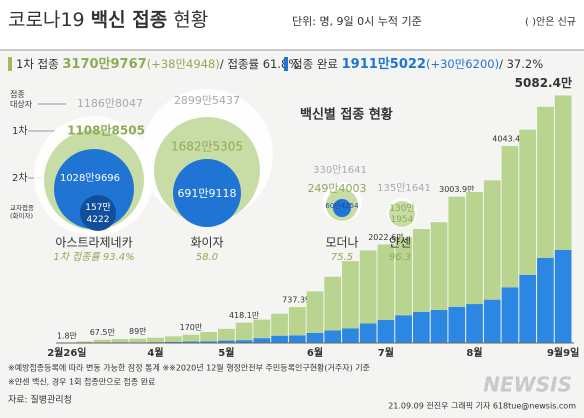 This screenshot has height=418, width=584. What do you see at coordinates (22, 211) in the screenshot?
I see `row-label: 교차접종 (화이자)` at bounding box center [22, 211].